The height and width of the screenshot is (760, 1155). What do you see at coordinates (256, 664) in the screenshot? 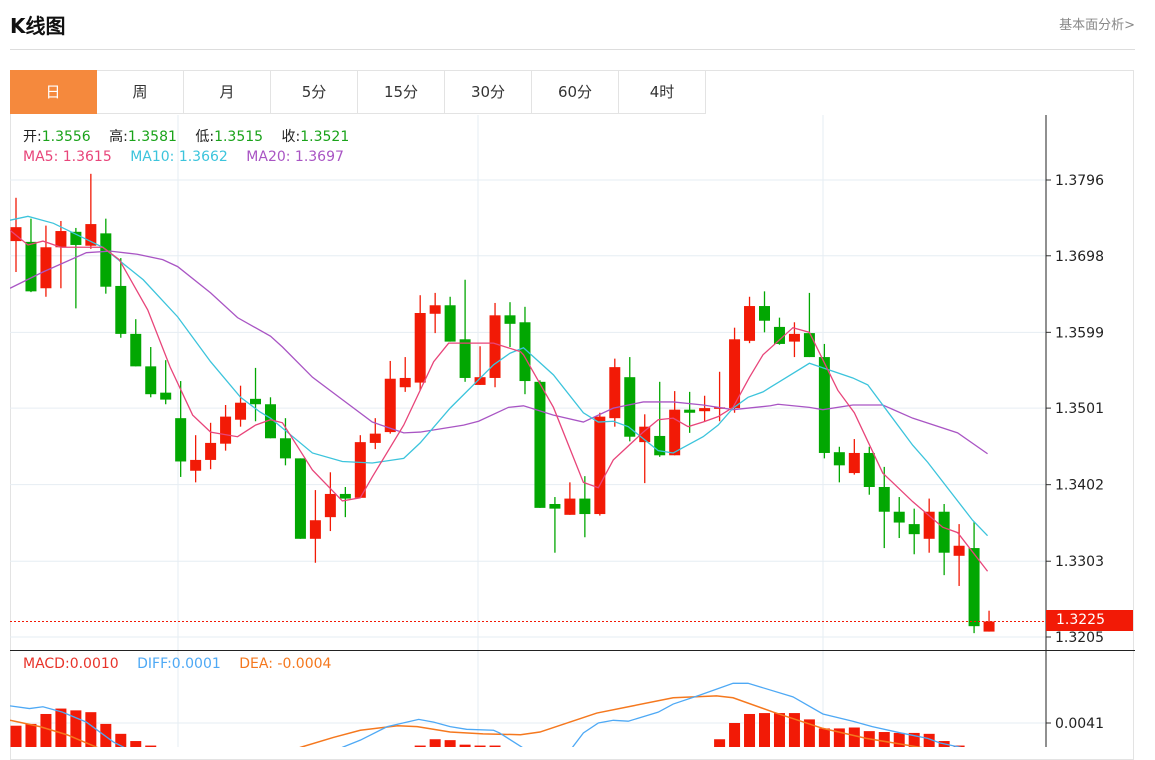
I see `dea-label: DEA:` at bounding box center [256, 664].